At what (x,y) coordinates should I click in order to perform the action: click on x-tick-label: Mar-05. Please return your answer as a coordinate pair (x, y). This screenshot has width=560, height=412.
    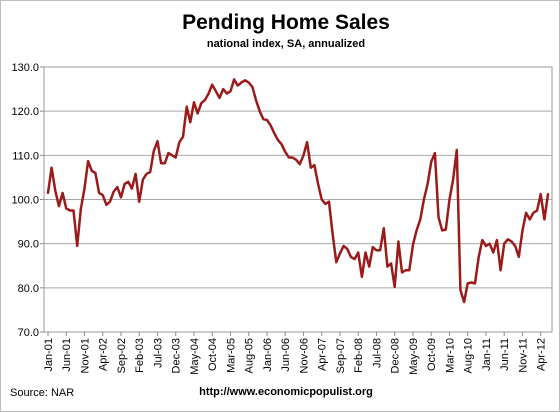
    Looking at the image, I should click on (231, 355).